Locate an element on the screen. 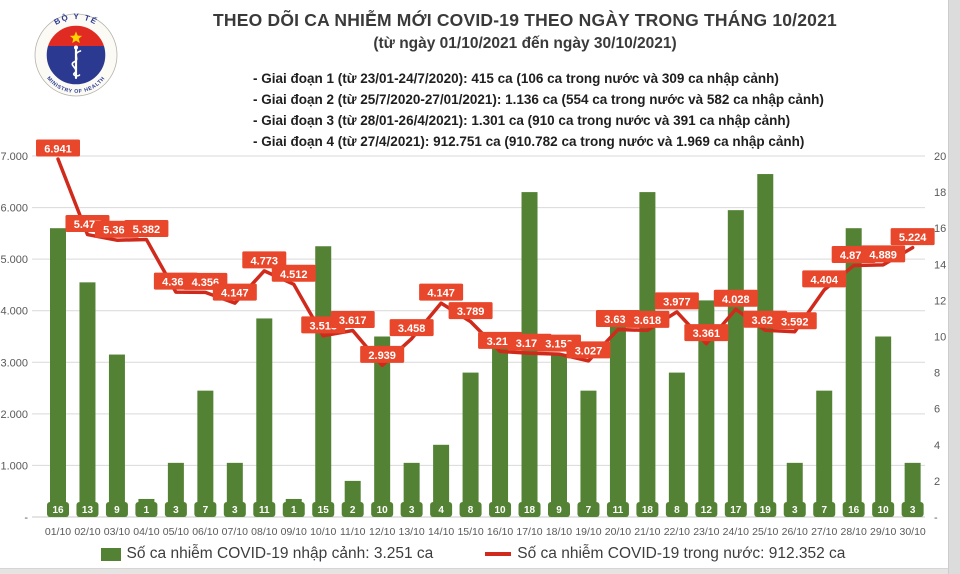  legend-bar-swatch-icon is located at coordinates (110, 554).